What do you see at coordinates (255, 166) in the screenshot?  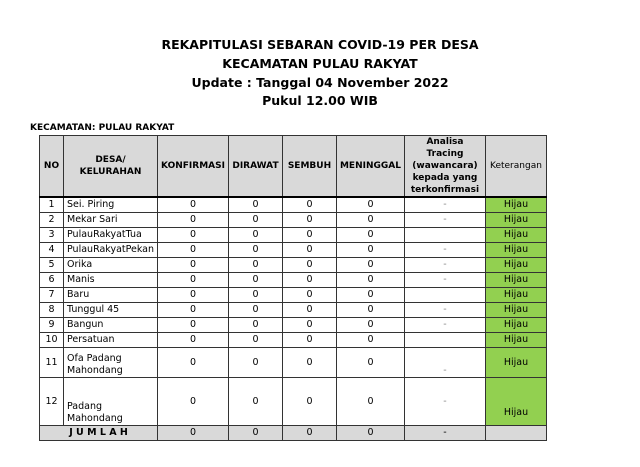 I see `header-dirawat: DIRAWAT` at bounding box center [255, 166].